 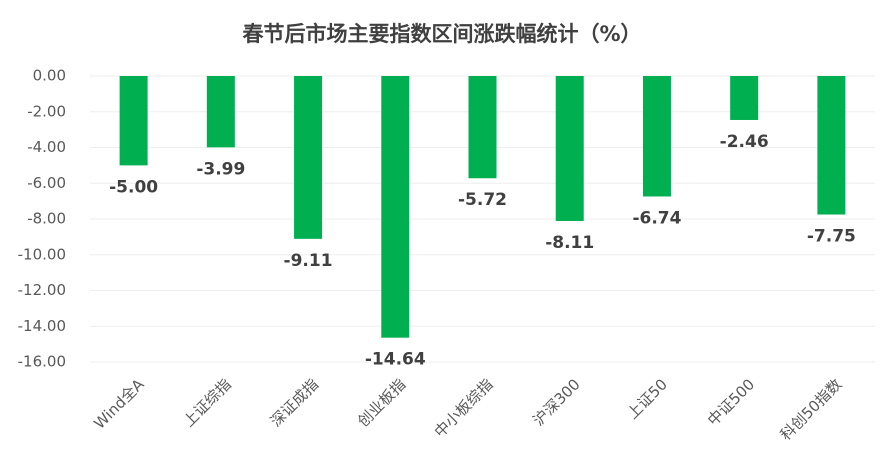 I want to click on x-tick-label: 上证综指, so click(x=207, y=402).